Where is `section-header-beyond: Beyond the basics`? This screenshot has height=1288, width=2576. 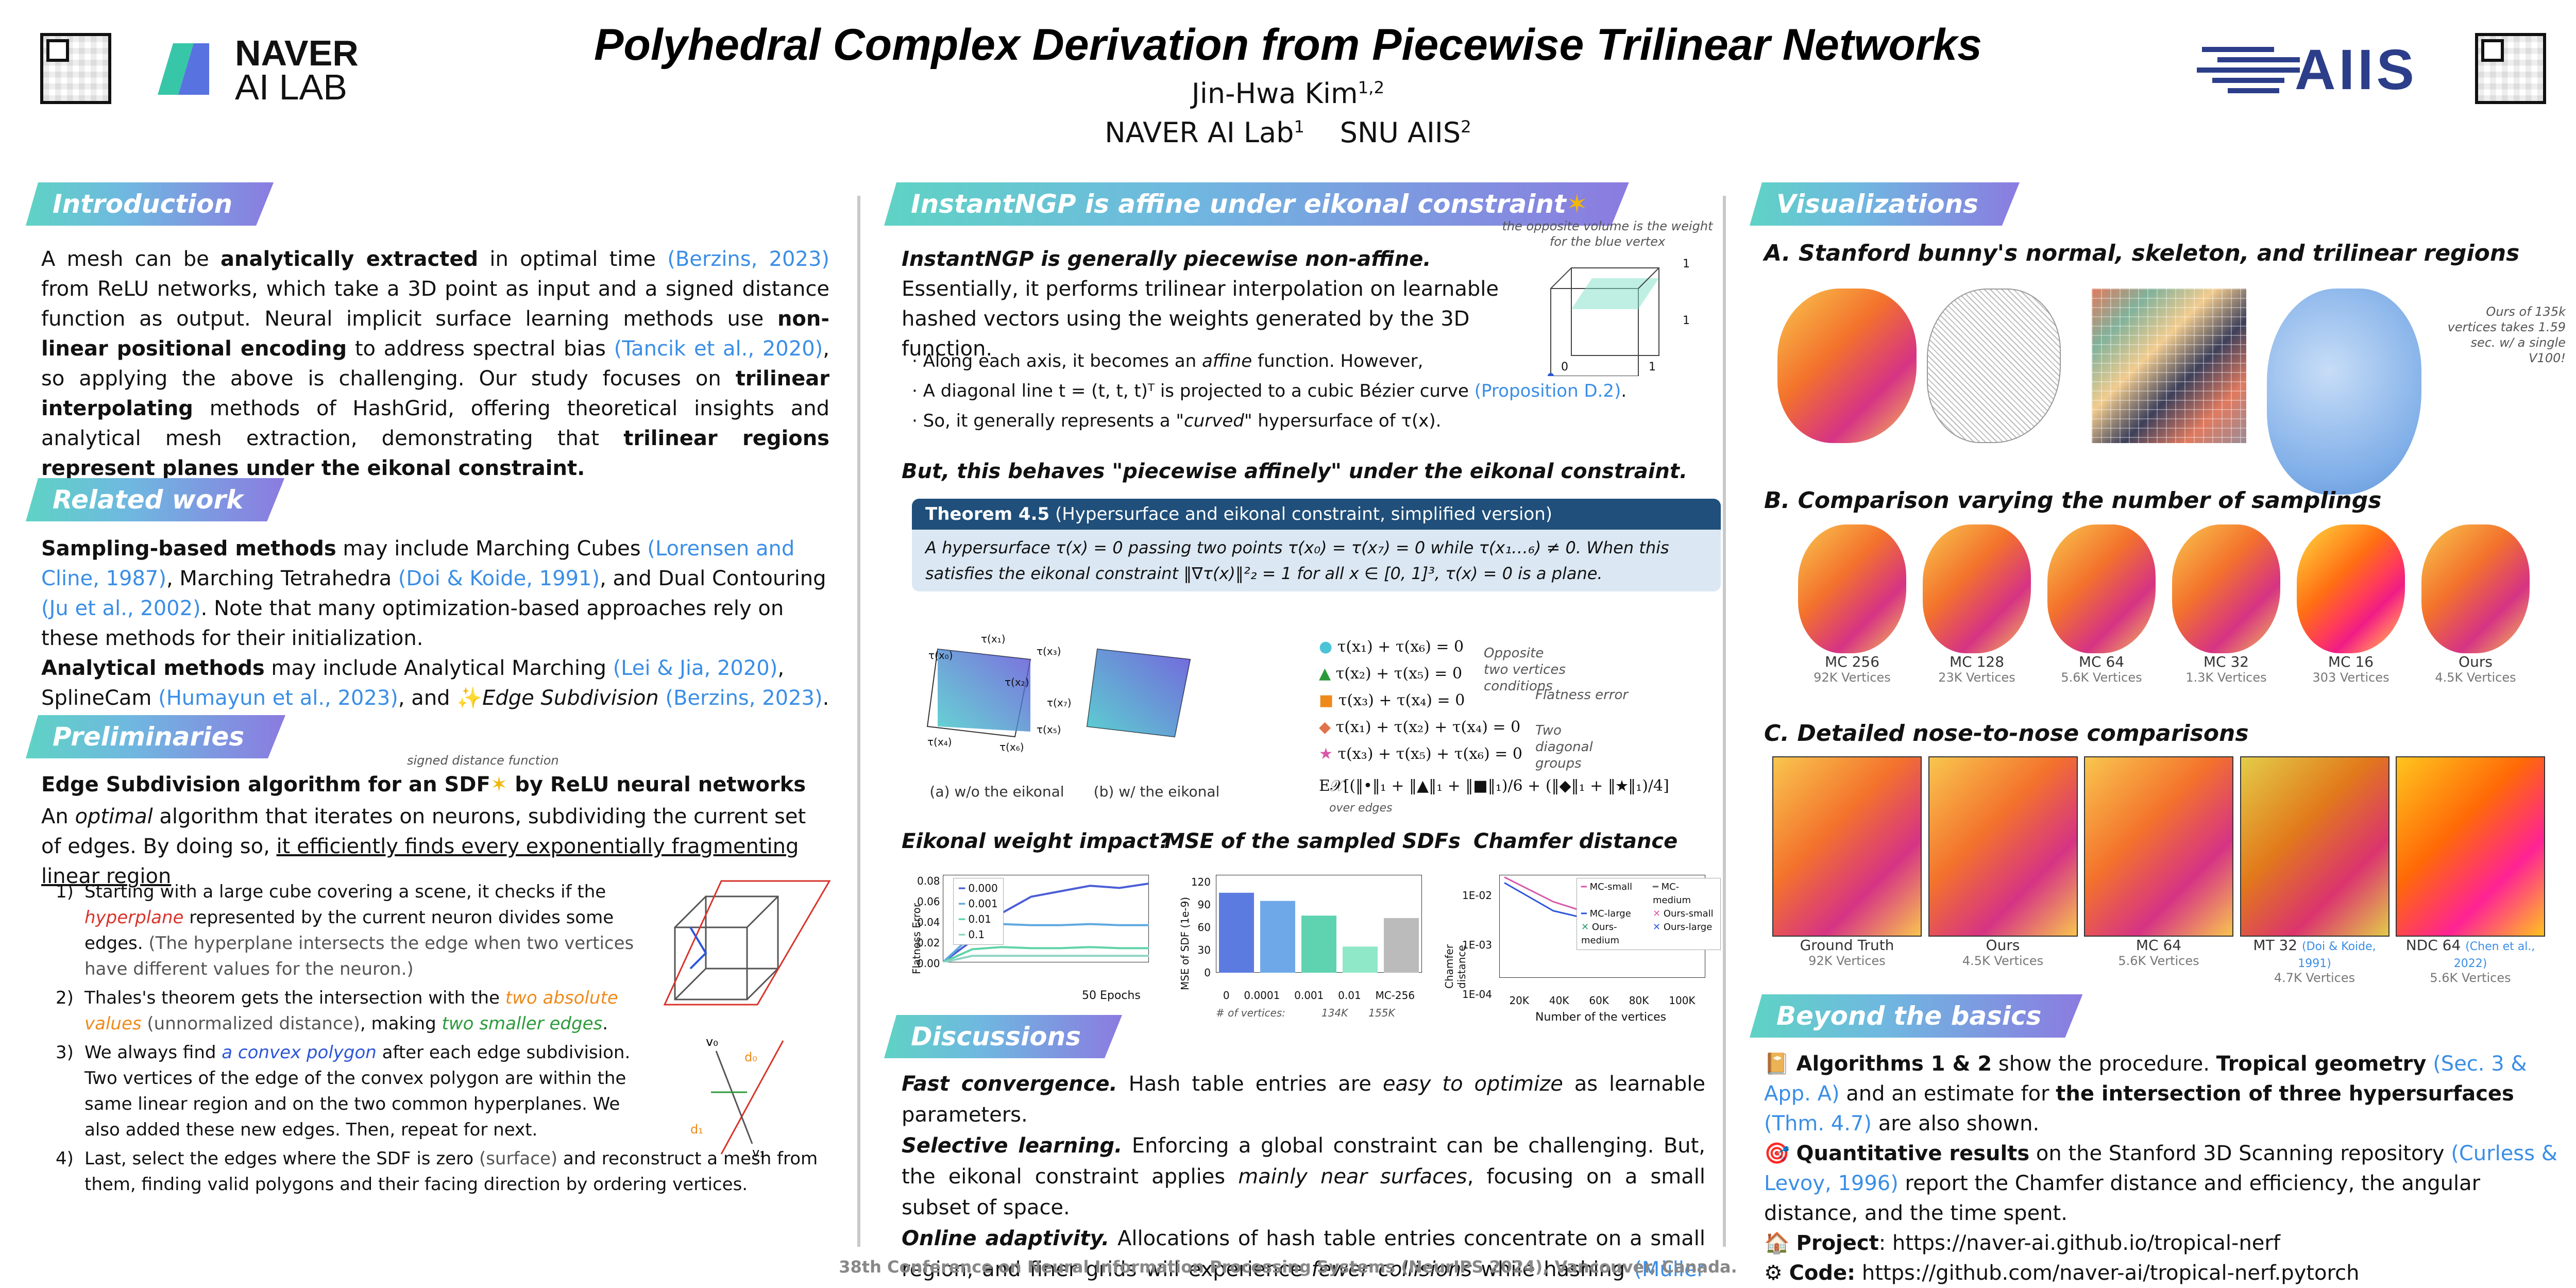
section-header-beyond: Beyond the basics is located at coordinates (1916, 1016).